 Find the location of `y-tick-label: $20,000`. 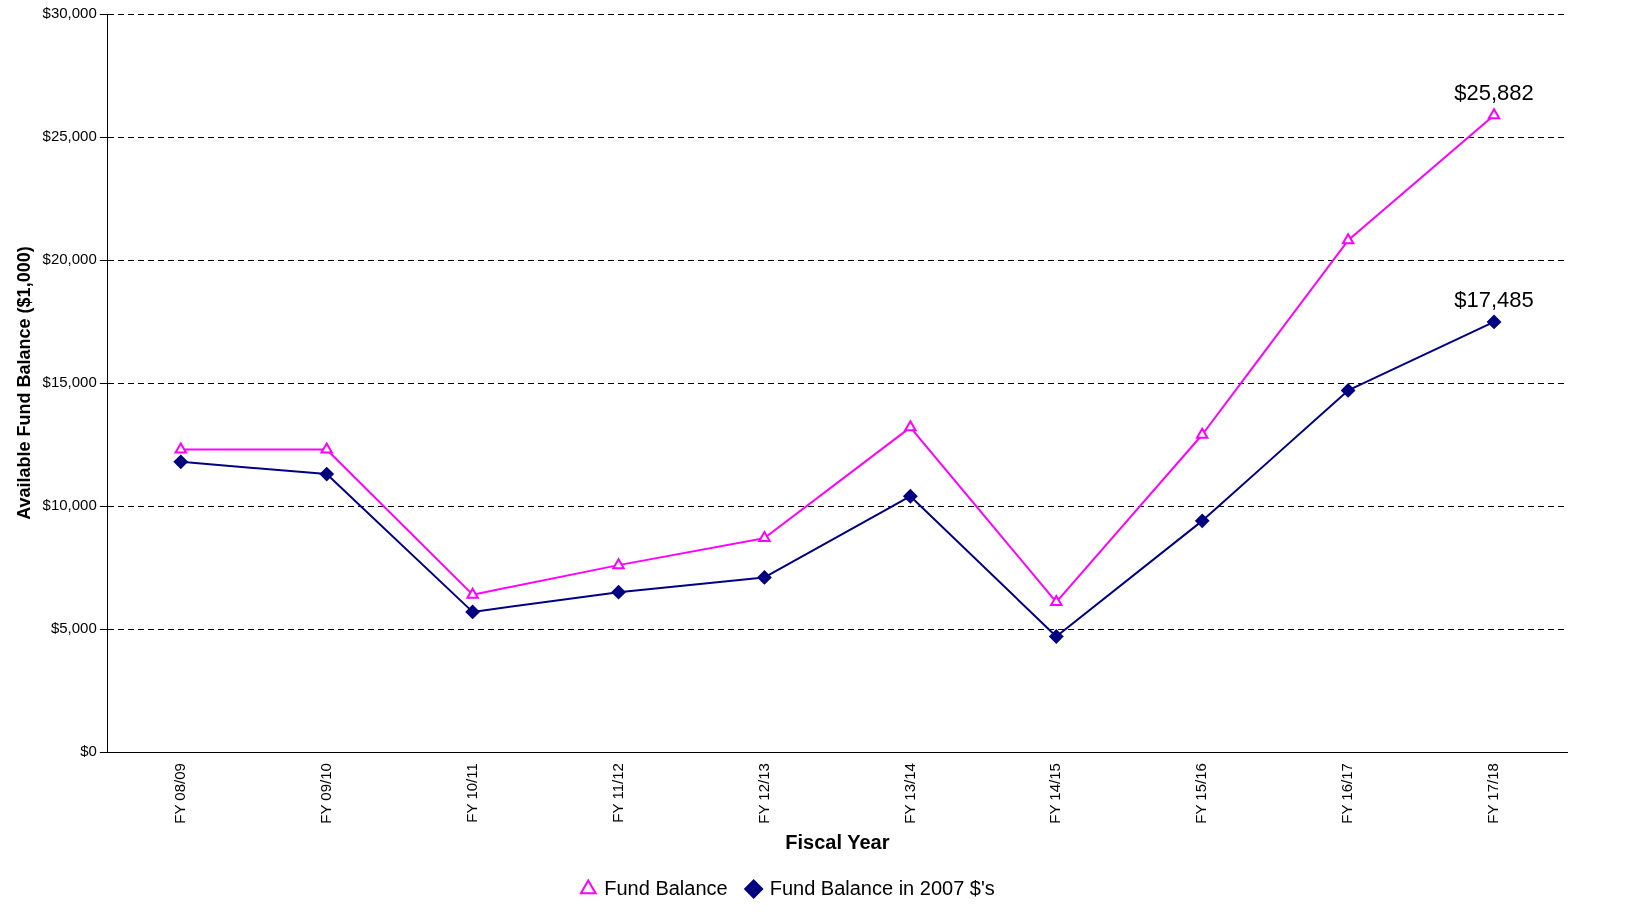

y-tick-label: $20,000 is located at coordinates (69, 259).